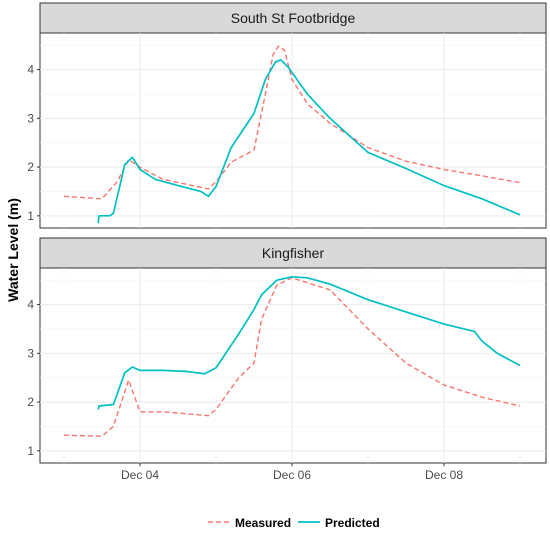 The image size is (550, 534). Describe the element at coordinates (293, 253) in the screenshot. I see `panel-2-title: Kingfisher` at that location.